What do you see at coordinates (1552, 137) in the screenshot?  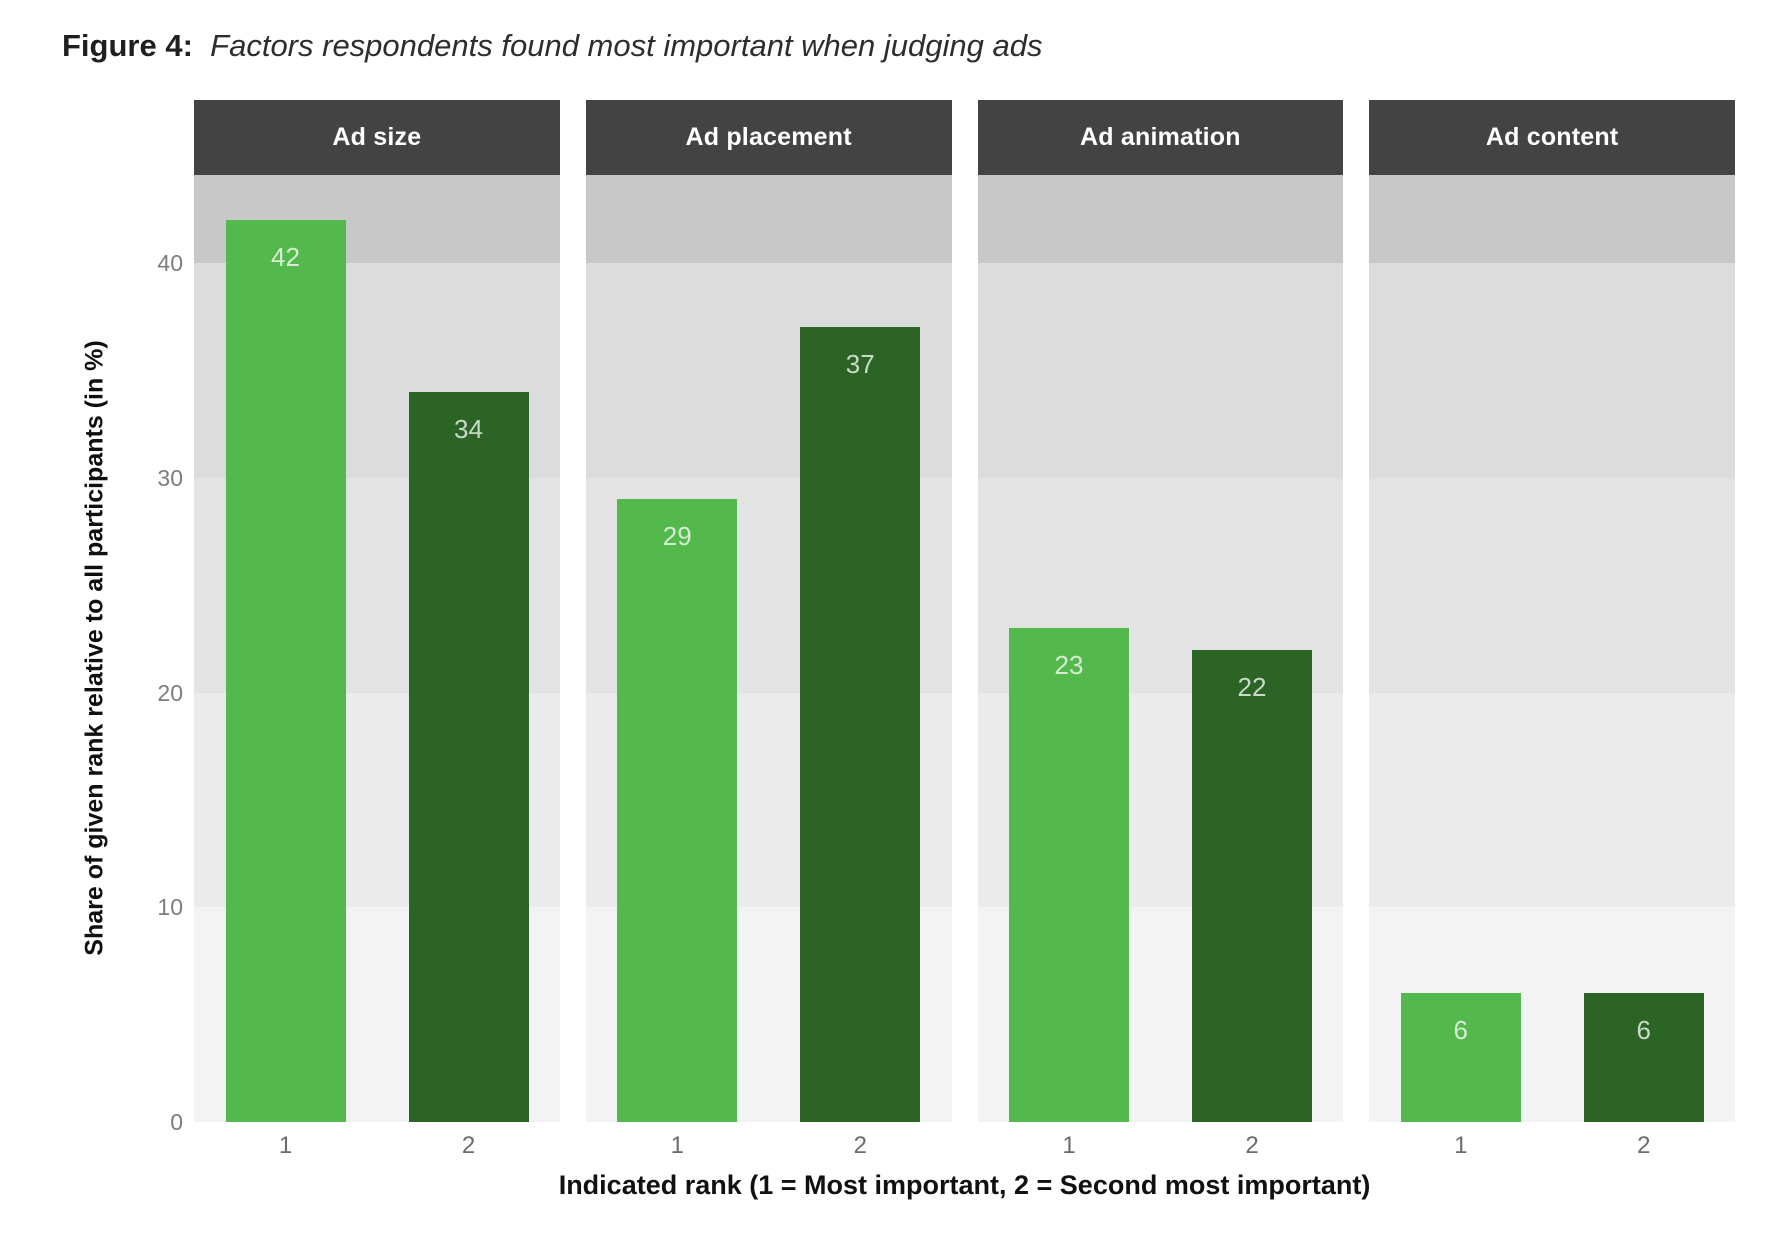 I see `facet-header: Ad content` at bounding box center [1552, 137].